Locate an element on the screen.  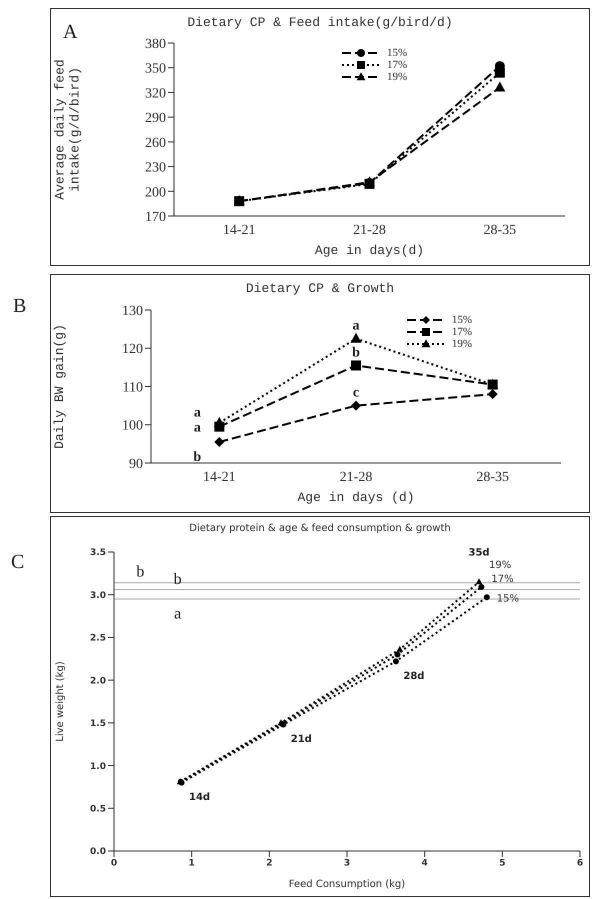
y-tick-label: 380 is located at coordinates (155, 44).